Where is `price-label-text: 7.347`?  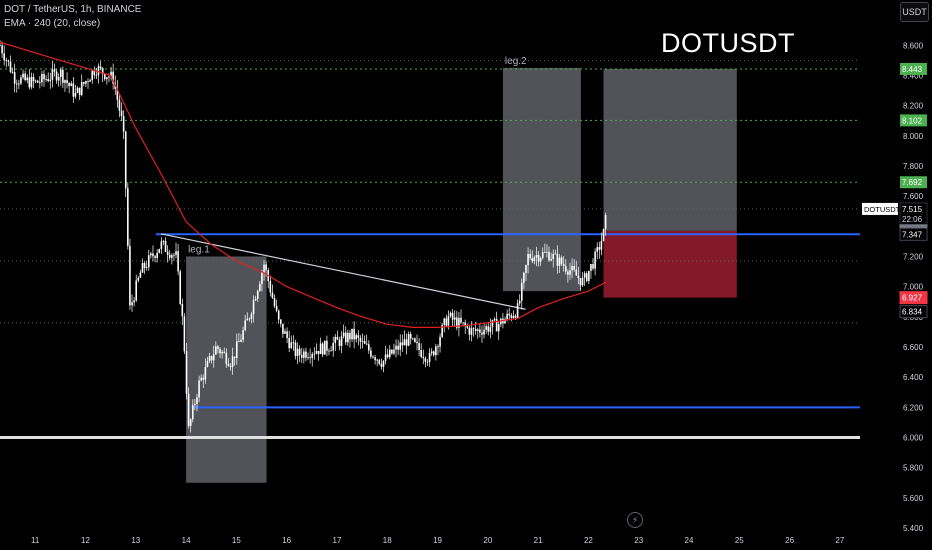
price-label-text: 7.347 is located at coordinates (912, 234).